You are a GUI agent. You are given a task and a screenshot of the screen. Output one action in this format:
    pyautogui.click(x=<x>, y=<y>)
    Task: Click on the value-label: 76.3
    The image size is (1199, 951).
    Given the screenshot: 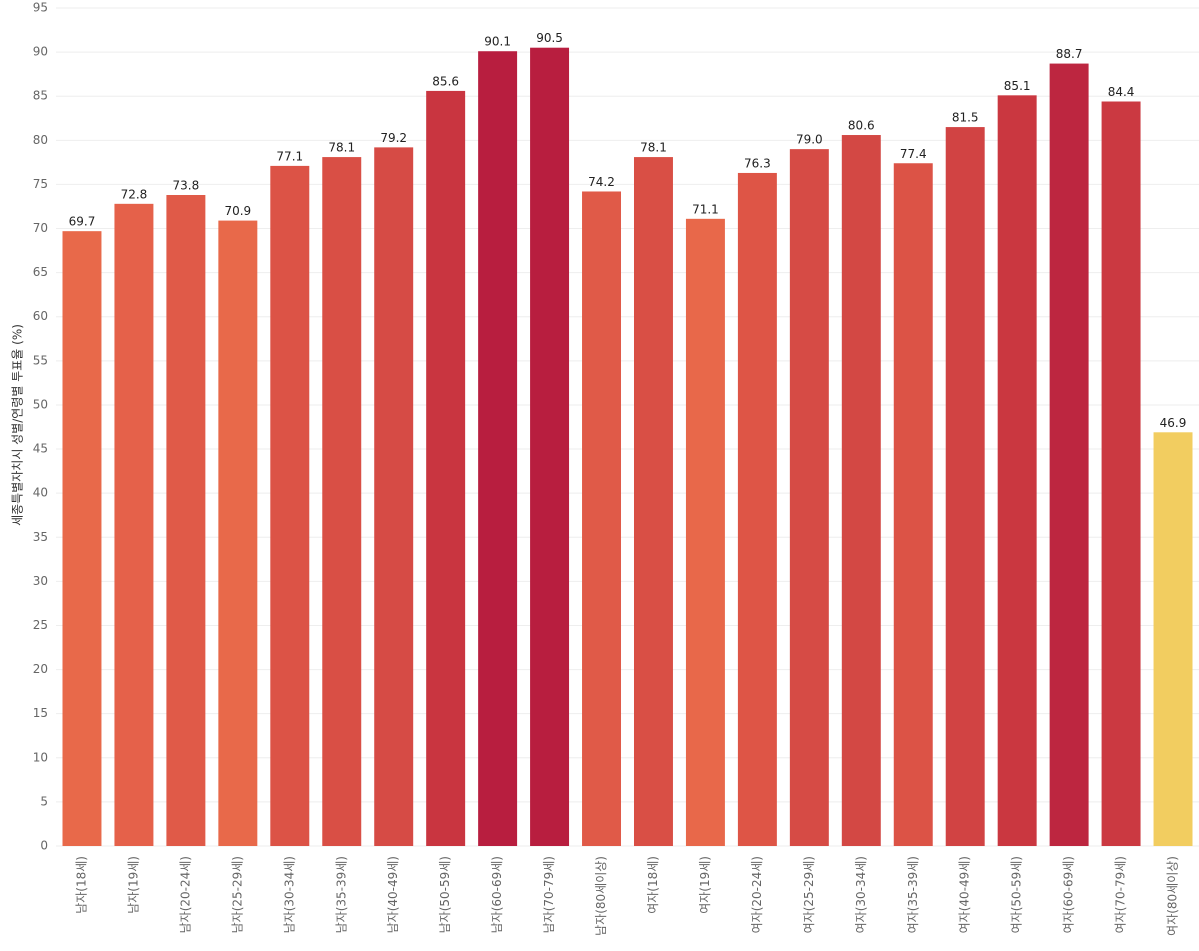 What is the action you would take?
    pyautogui.click(x=757, y=163)
    